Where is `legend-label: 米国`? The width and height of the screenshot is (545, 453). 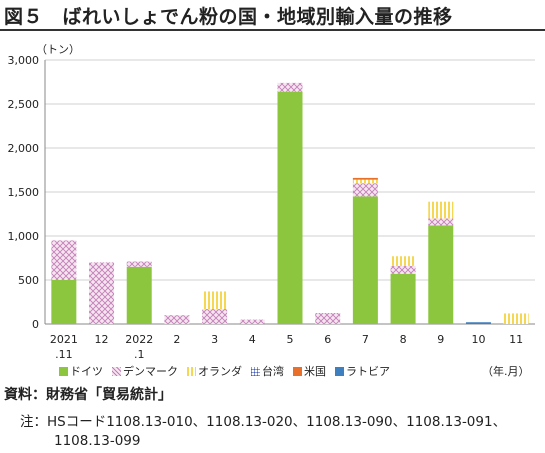 legend-label: 米国 is located at coordinates (315, 371).